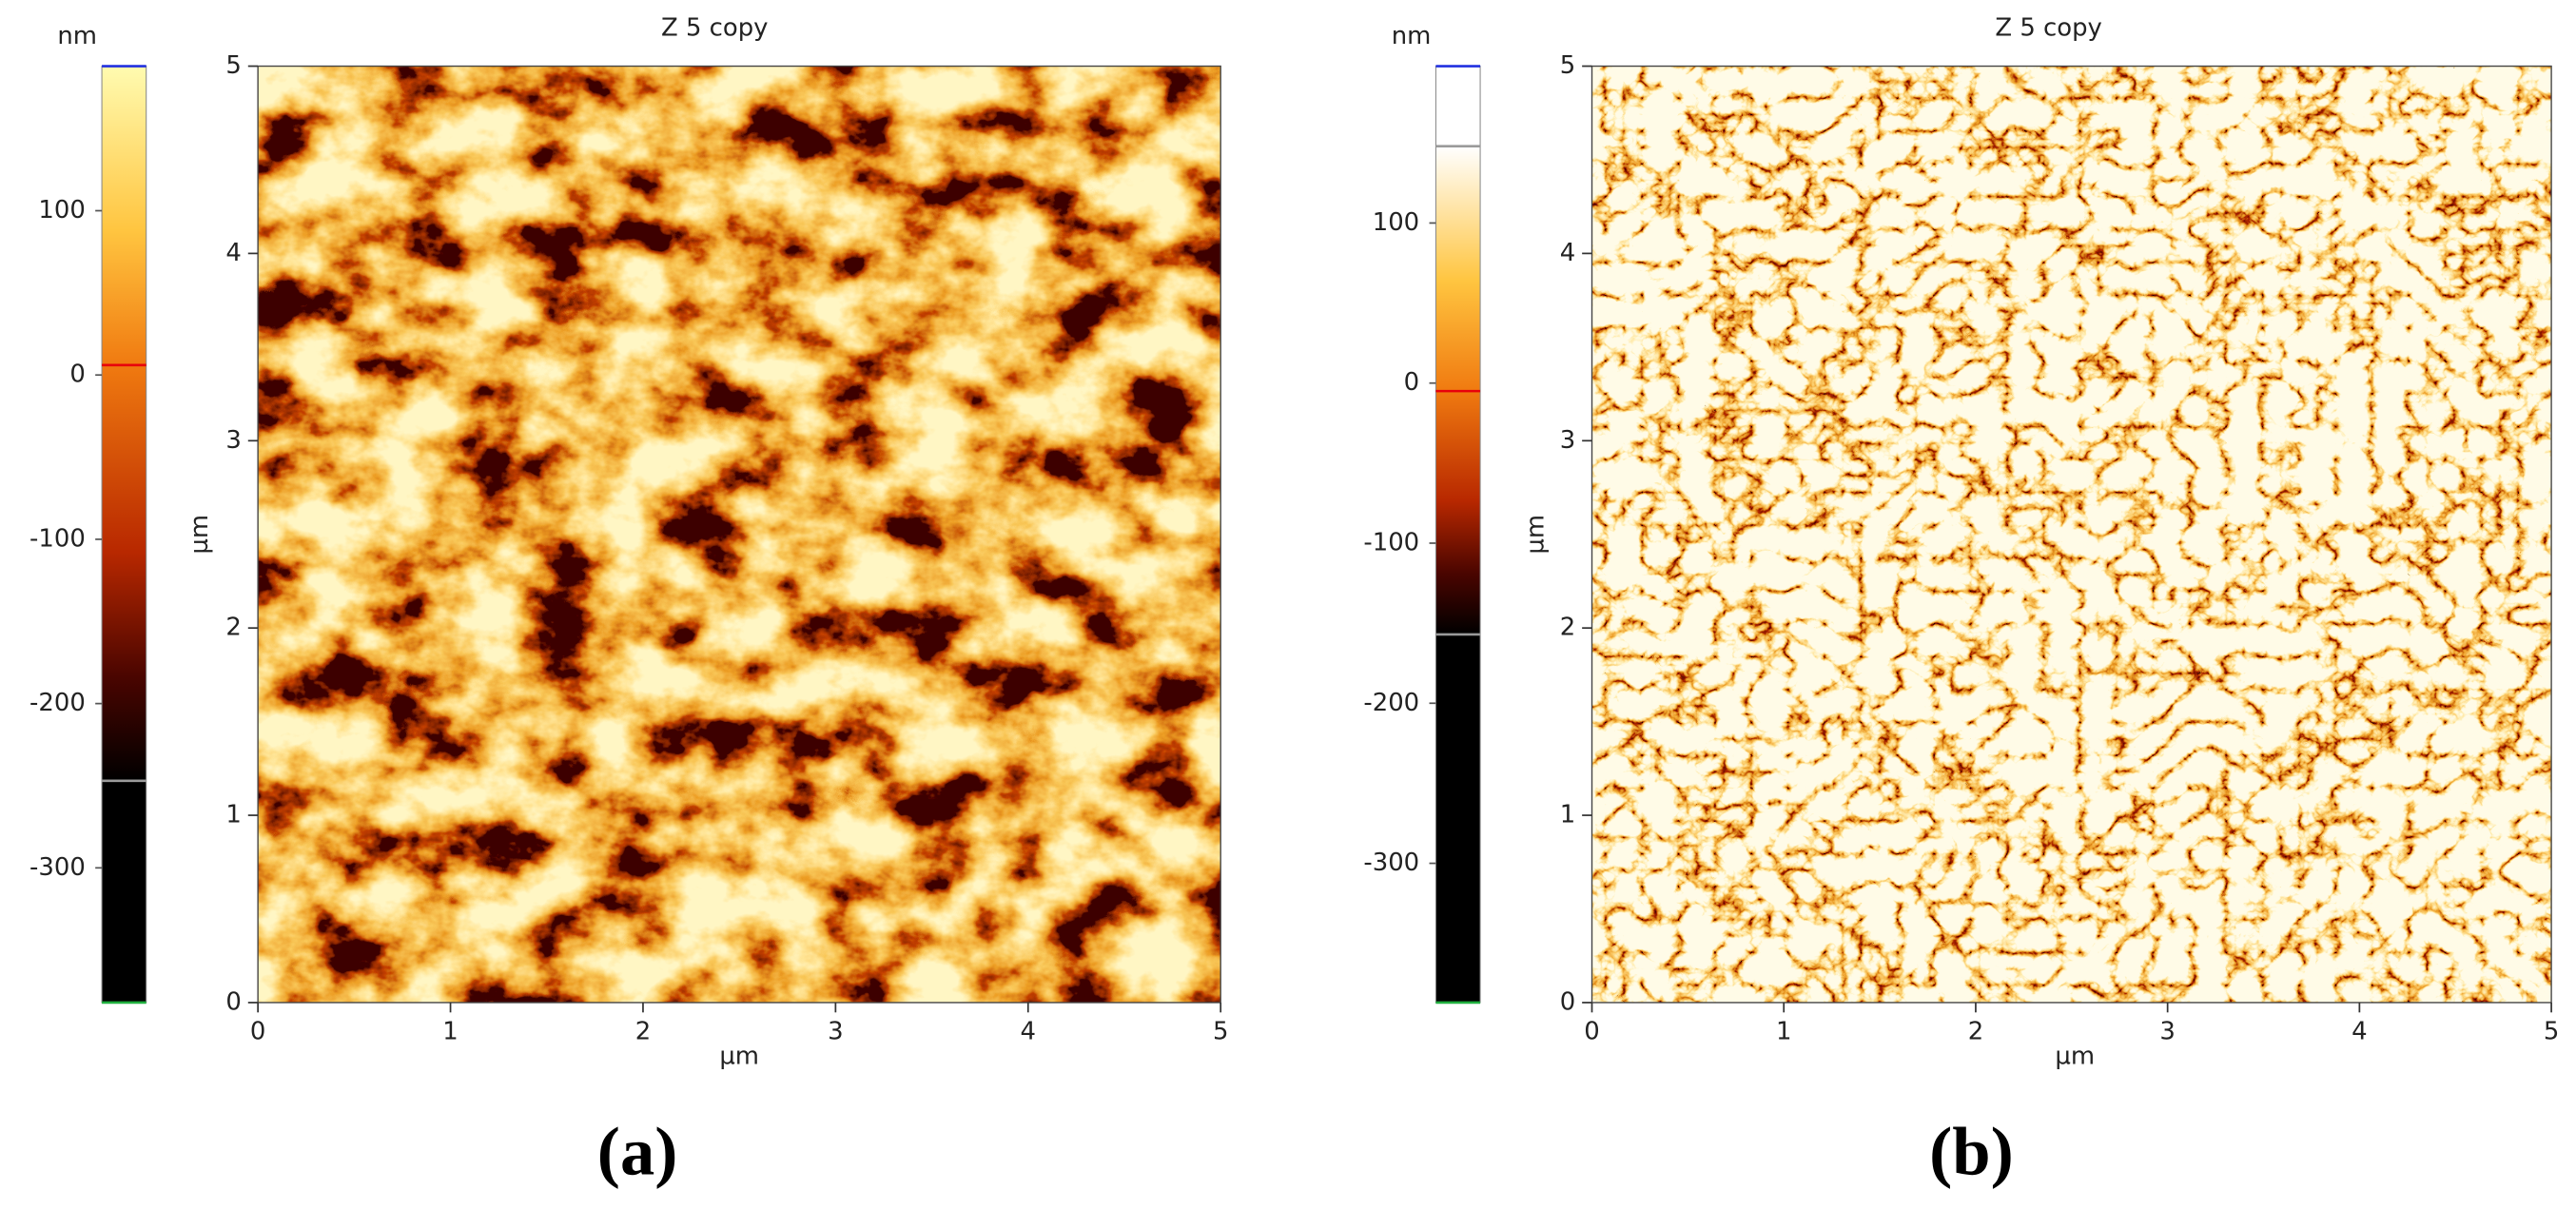 The height and width of the screenshot is (1210, 2576). Describe the element at coordinates (1971, 1151) in the screenshot. I see `panel-label: (b)` at that location.